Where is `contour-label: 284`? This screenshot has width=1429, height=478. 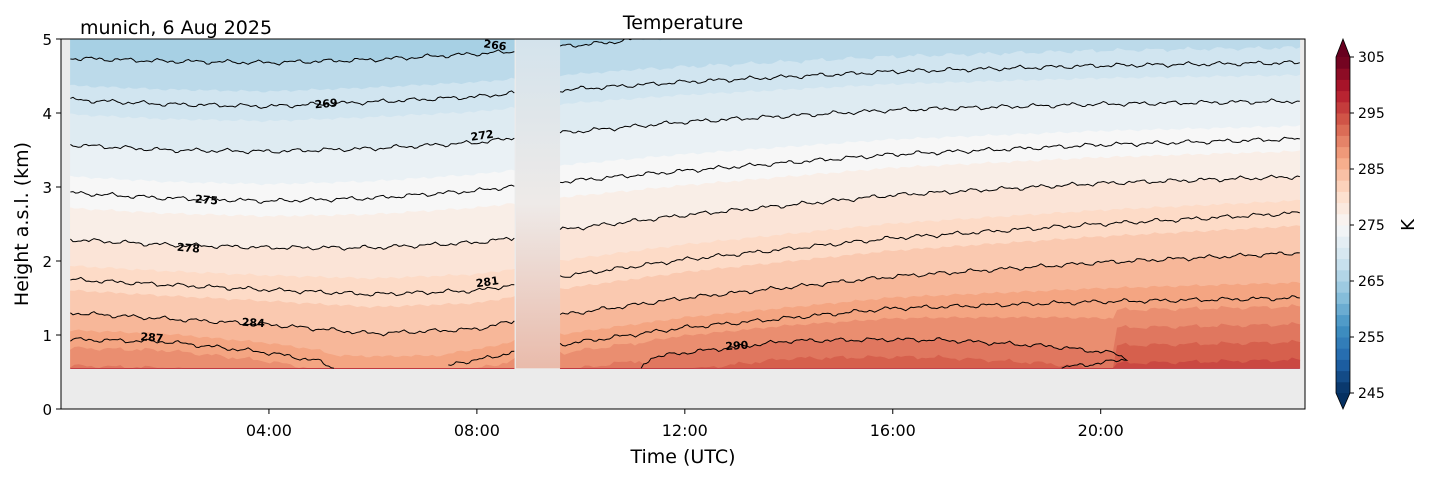 contour-label: 284 is located at coordinates (254, 323).